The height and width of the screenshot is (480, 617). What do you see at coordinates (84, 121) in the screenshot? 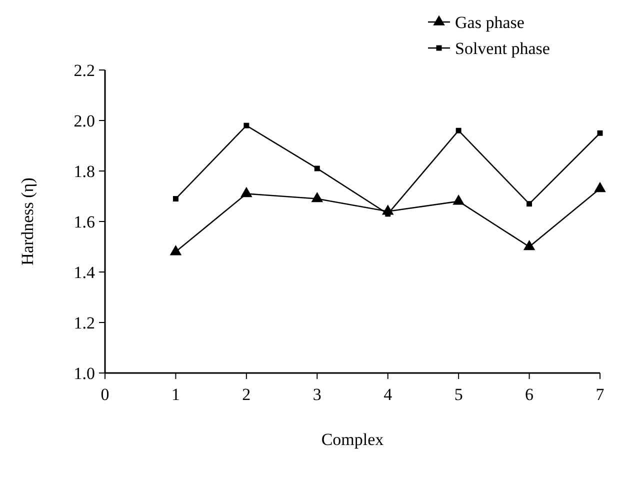
I see `y-tick-label: 2.0` at bounding box center [84, 121].